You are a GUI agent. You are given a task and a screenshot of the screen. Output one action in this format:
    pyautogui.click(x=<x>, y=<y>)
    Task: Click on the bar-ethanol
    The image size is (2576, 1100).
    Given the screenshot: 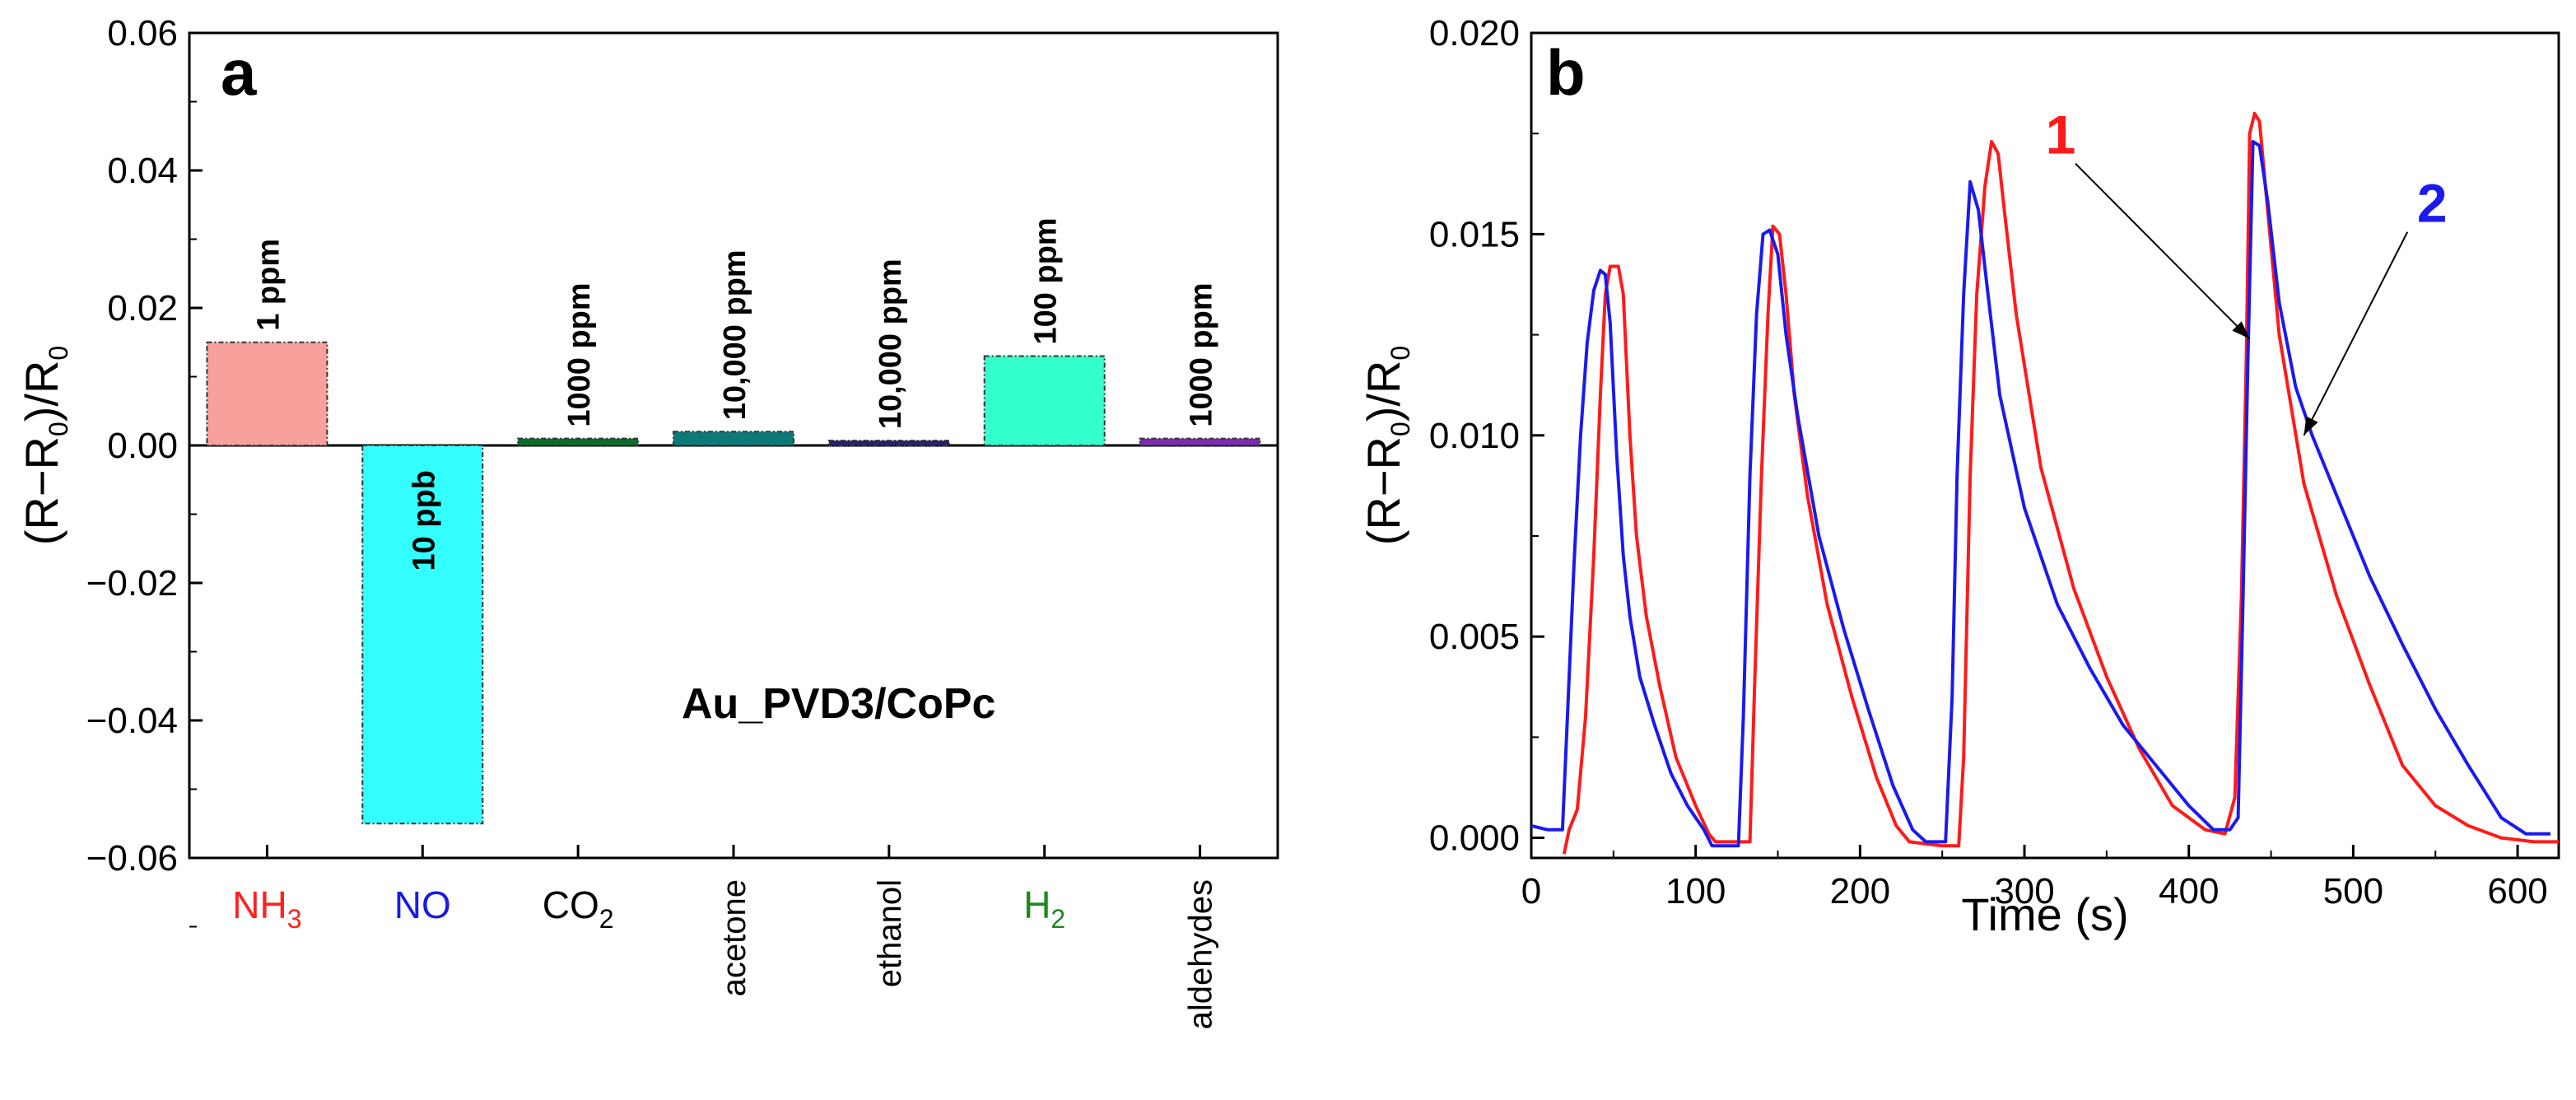 What is the action you would take?
    pyautogui.click(x=888, y=443)
    